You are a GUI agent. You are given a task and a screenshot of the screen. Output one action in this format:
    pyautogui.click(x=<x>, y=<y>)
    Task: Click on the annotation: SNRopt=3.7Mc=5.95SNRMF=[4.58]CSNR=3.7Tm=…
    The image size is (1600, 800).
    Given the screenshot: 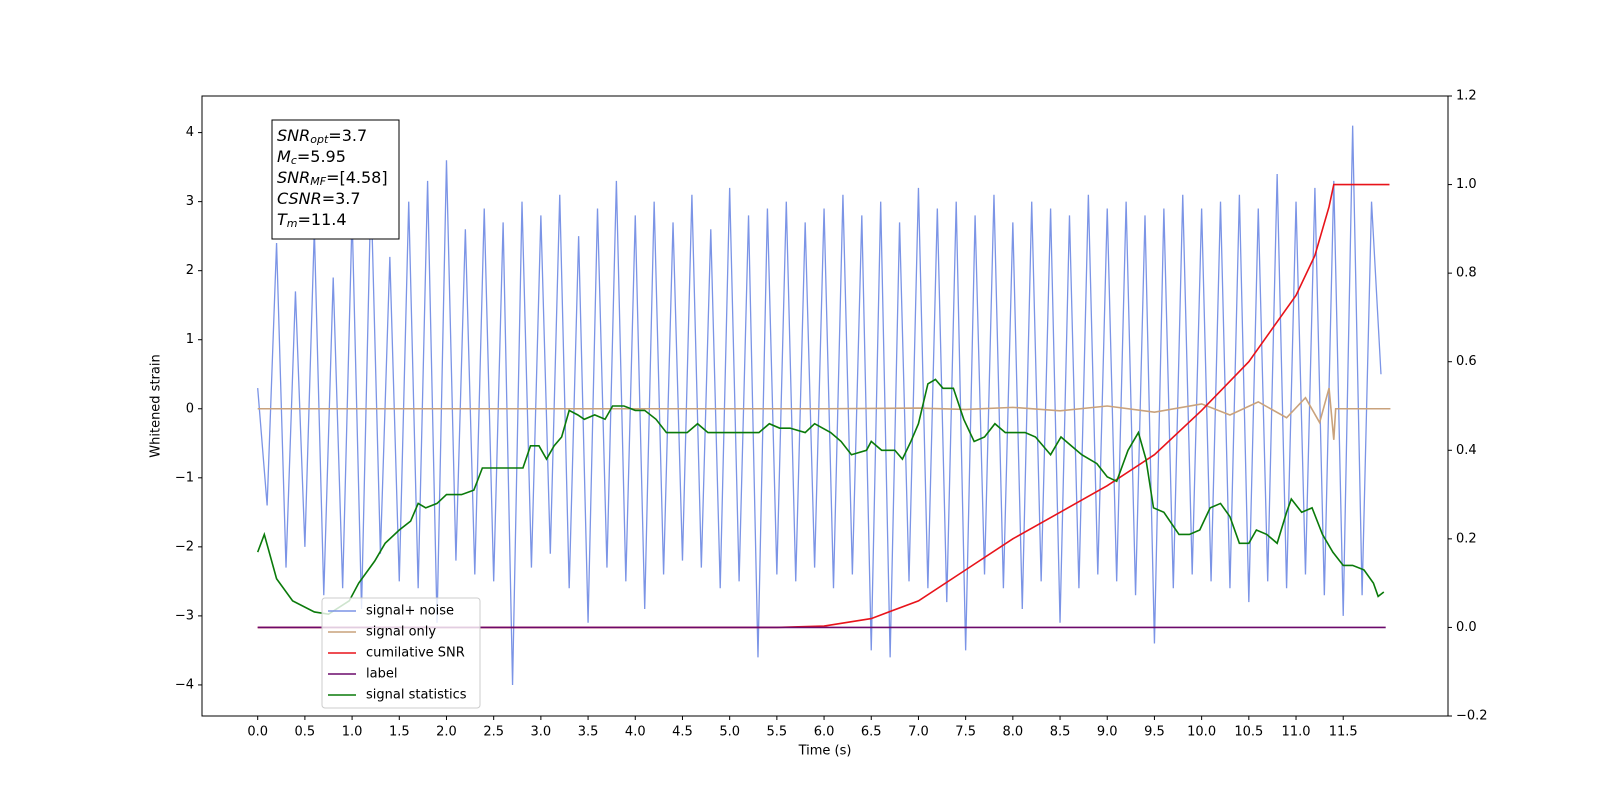 What is the action you would take?
    pyautogui.click(x=335, y=179)
    